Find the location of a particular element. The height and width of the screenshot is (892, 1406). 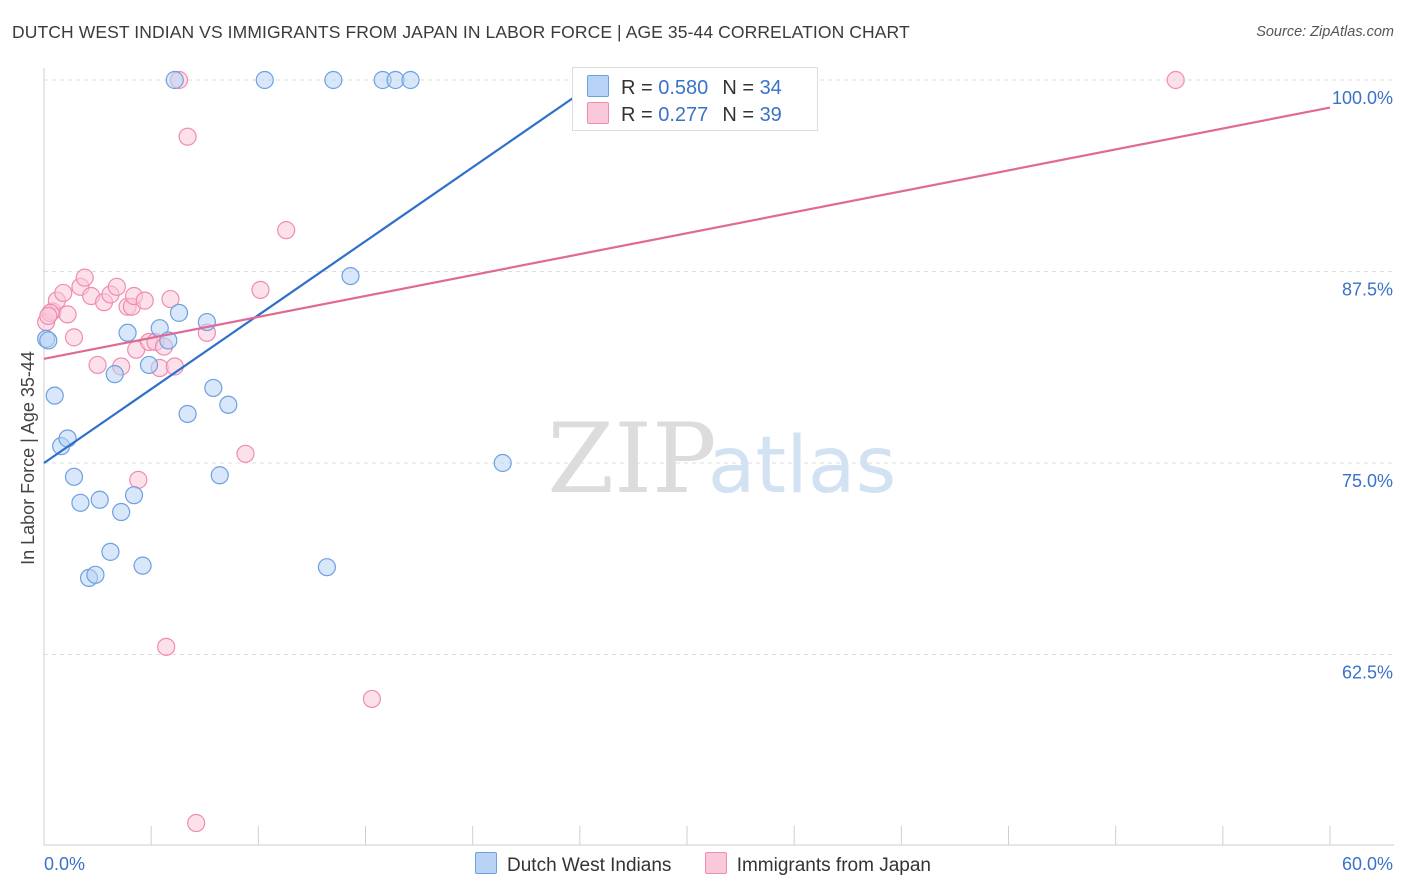

y-tick-labels: 100.0% 87.5% 75.0% 62.5% is located at coordinates (1362, 385).